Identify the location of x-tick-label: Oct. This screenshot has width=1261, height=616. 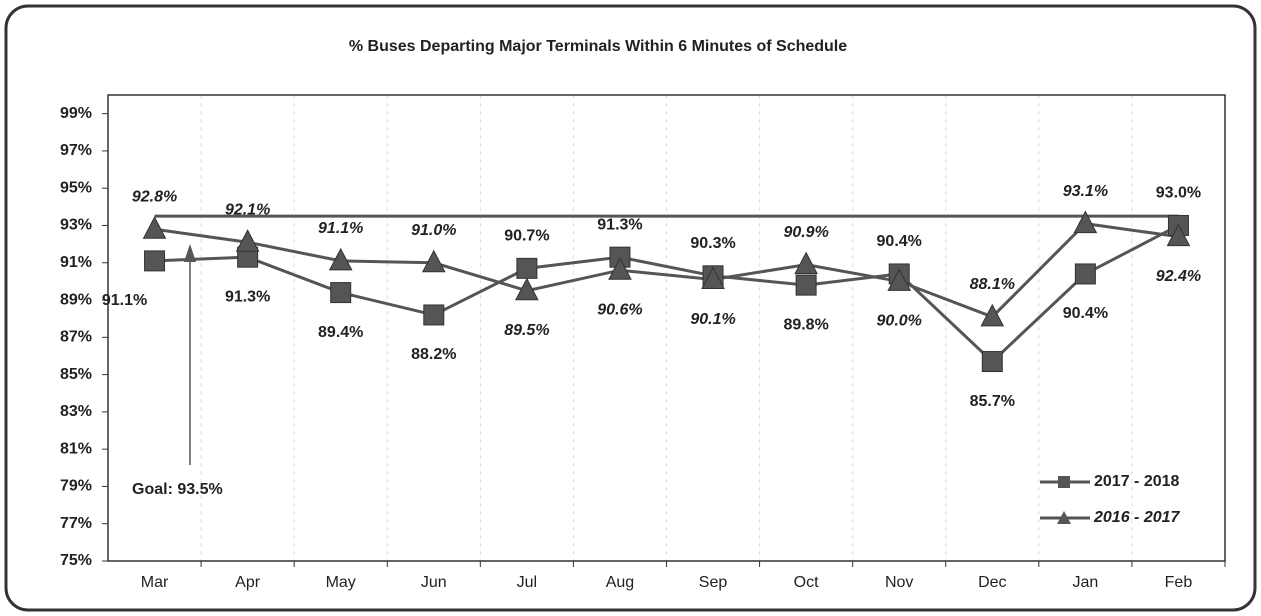
(806, 582).